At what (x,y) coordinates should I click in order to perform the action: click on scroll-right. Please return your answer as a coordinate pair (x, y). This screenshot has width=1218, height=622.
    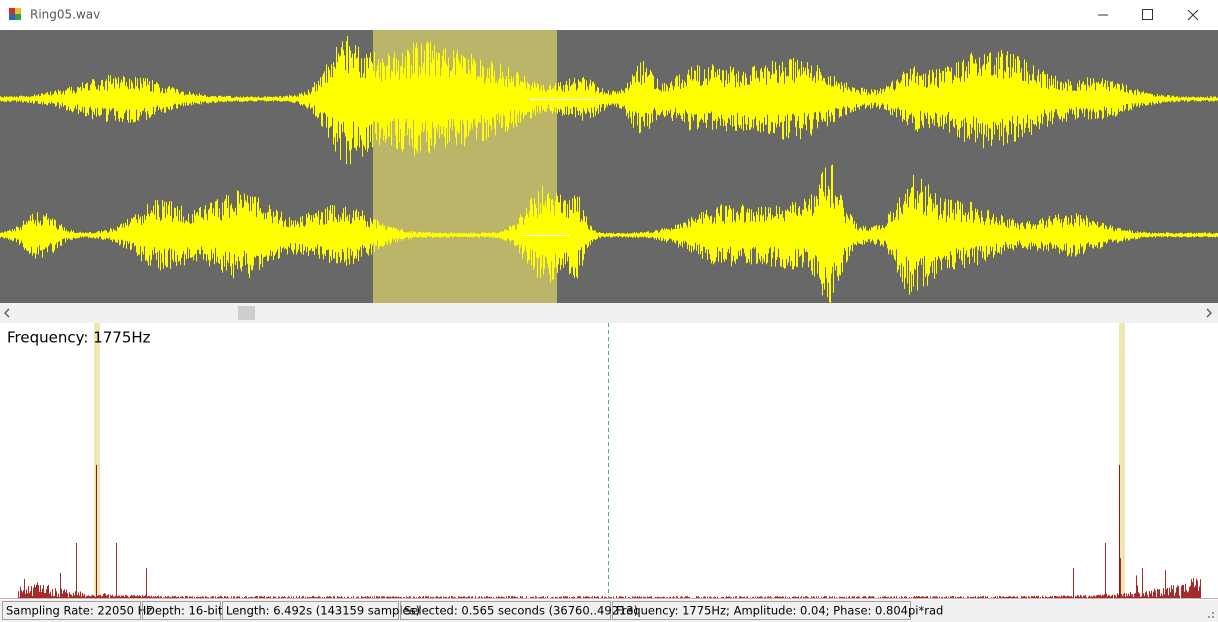
    Looking at the image, I should click on (1209, 313).